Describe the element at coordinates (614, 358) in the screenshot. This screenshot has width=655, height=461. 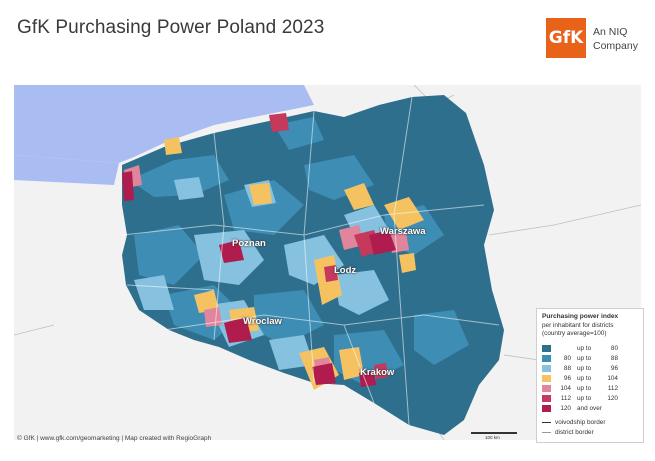
I see `legend-upper-bound: 88` at that location.